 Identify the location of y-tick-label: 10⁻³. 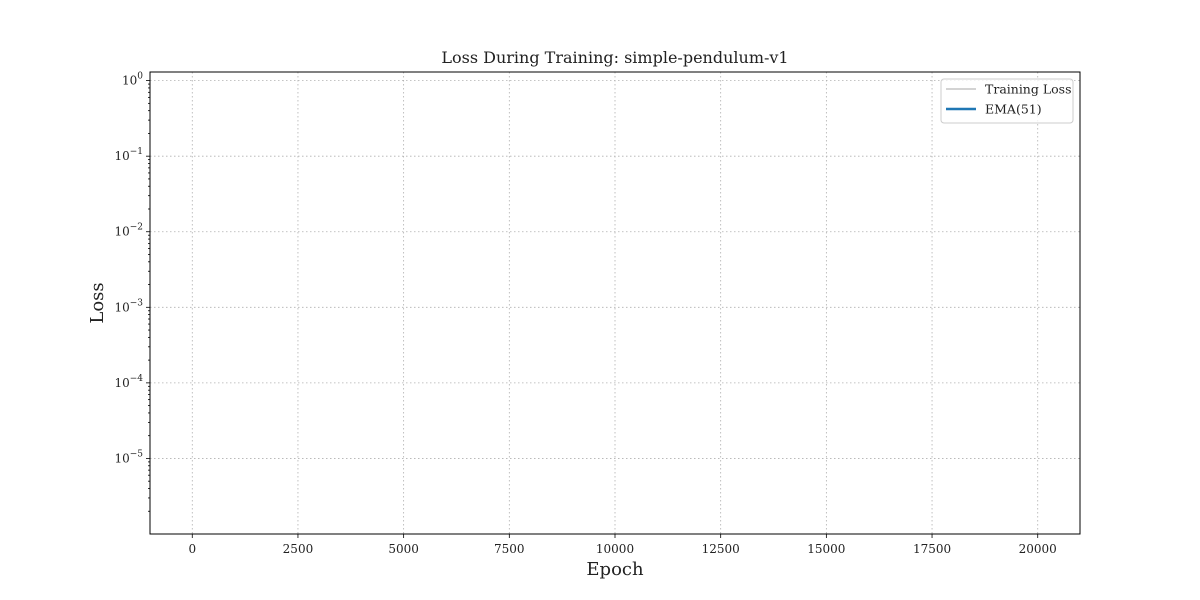
(128, 306).